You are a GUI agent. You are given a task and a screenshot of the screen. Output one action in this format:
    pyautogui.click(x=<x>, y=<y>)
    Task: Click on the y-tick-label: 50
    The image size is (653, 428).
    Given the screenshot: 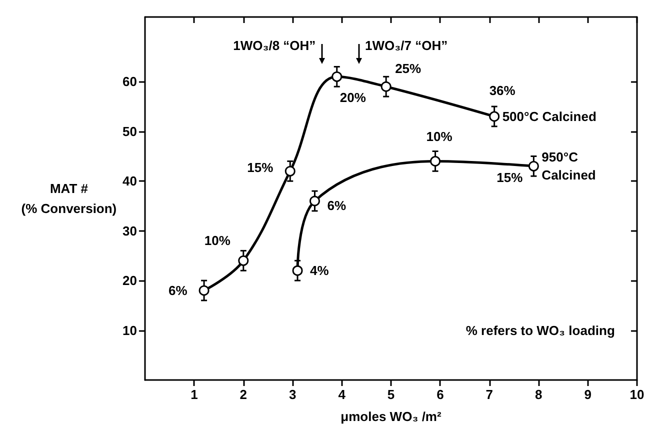 What is the action you would take?
    pyautogui.click(x=129, y=131)
    